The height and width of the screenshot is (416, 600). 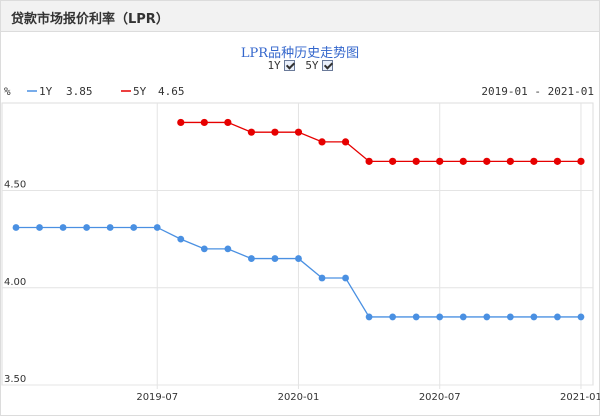 What do you see at coordinates (537, 91) in the screenshot?
I see `date-range: 2019-01 - 2021-01` at bounding box center [537, 91].